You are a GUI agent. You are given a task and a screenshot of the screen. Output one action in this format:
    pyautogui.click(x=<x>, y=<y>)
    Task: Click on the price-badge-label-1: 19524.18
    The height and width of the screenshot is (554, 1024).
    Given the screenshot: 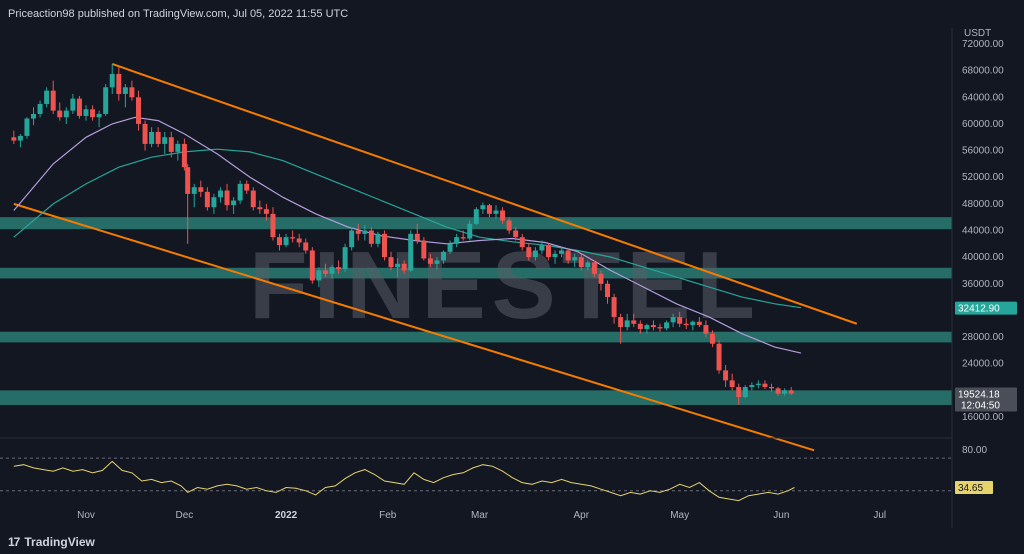 What is the action you would take?
    pyautogui.click(x=979, y=395)
    